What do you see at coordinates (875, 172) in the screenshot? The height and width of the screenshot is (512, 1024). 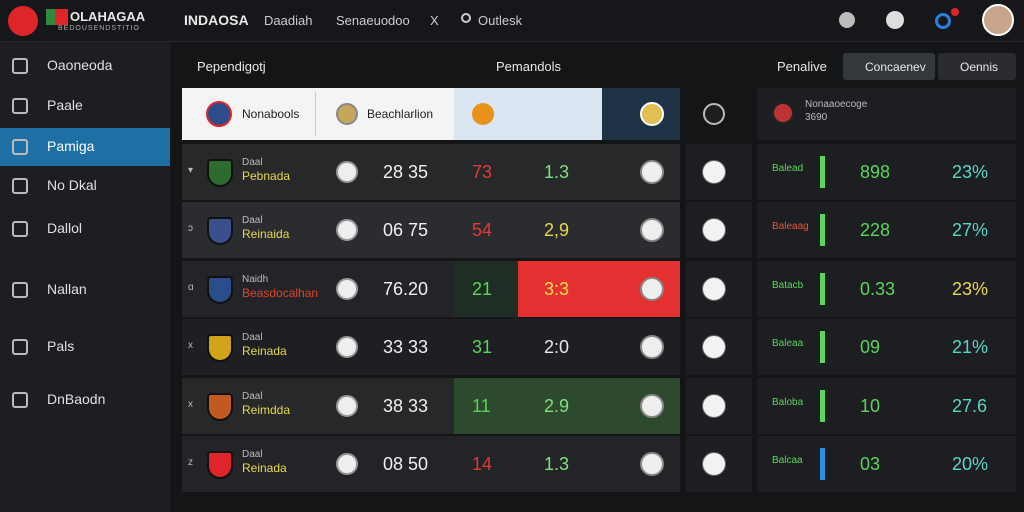 I see `stat-value: 898` at bounding box center [875, 172].